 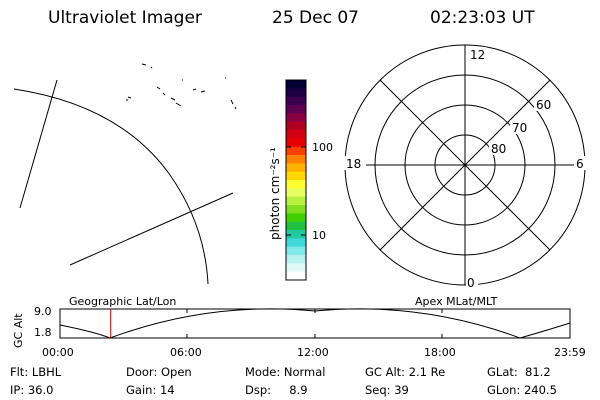 I want to click on lat-label-80: 80, so click(x=498, y=149).